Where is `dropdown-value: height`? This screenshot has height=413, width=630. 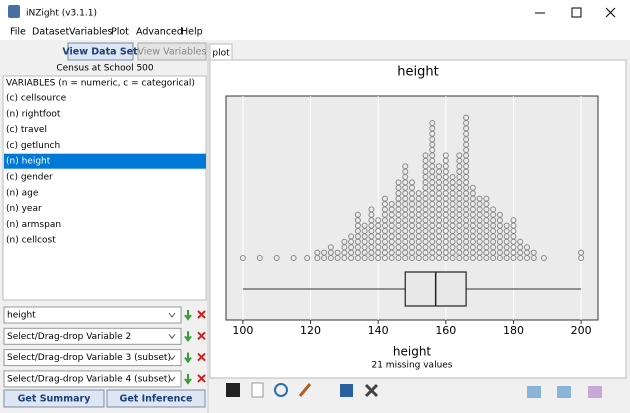 dropdown-value: height is located at coordinates (21, 316).